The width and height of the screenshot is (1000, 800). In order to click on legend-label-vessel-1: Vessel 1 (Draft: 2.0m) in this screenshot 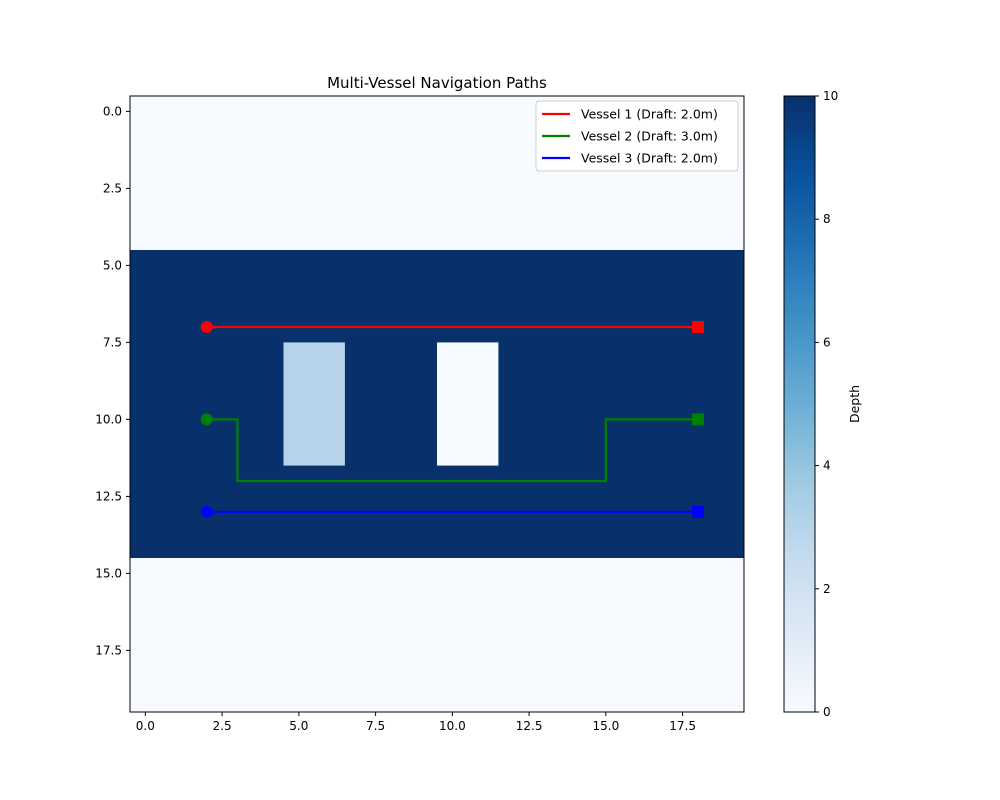, I will do `click(649, 114)`.